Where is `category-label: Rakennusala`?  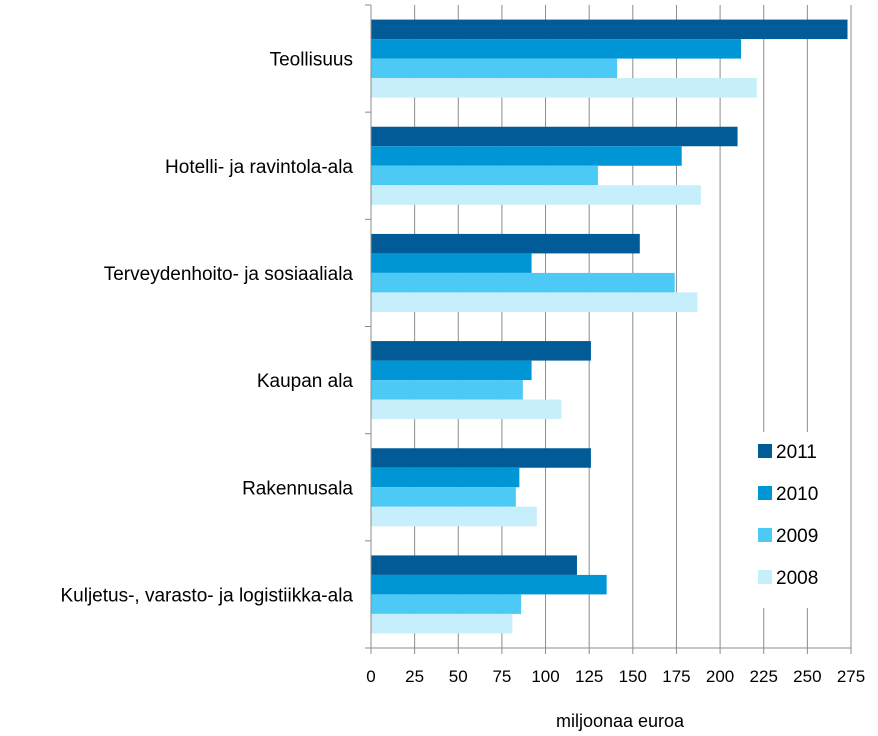
category-label: Rakennusala is located at coordinates (297, 488).